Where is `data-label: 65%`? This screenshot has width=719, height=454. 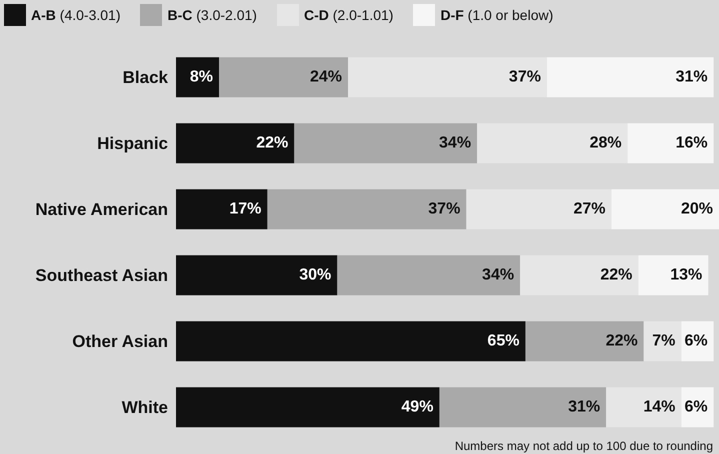
data-label: 65% is located at coordinates (503, 341).